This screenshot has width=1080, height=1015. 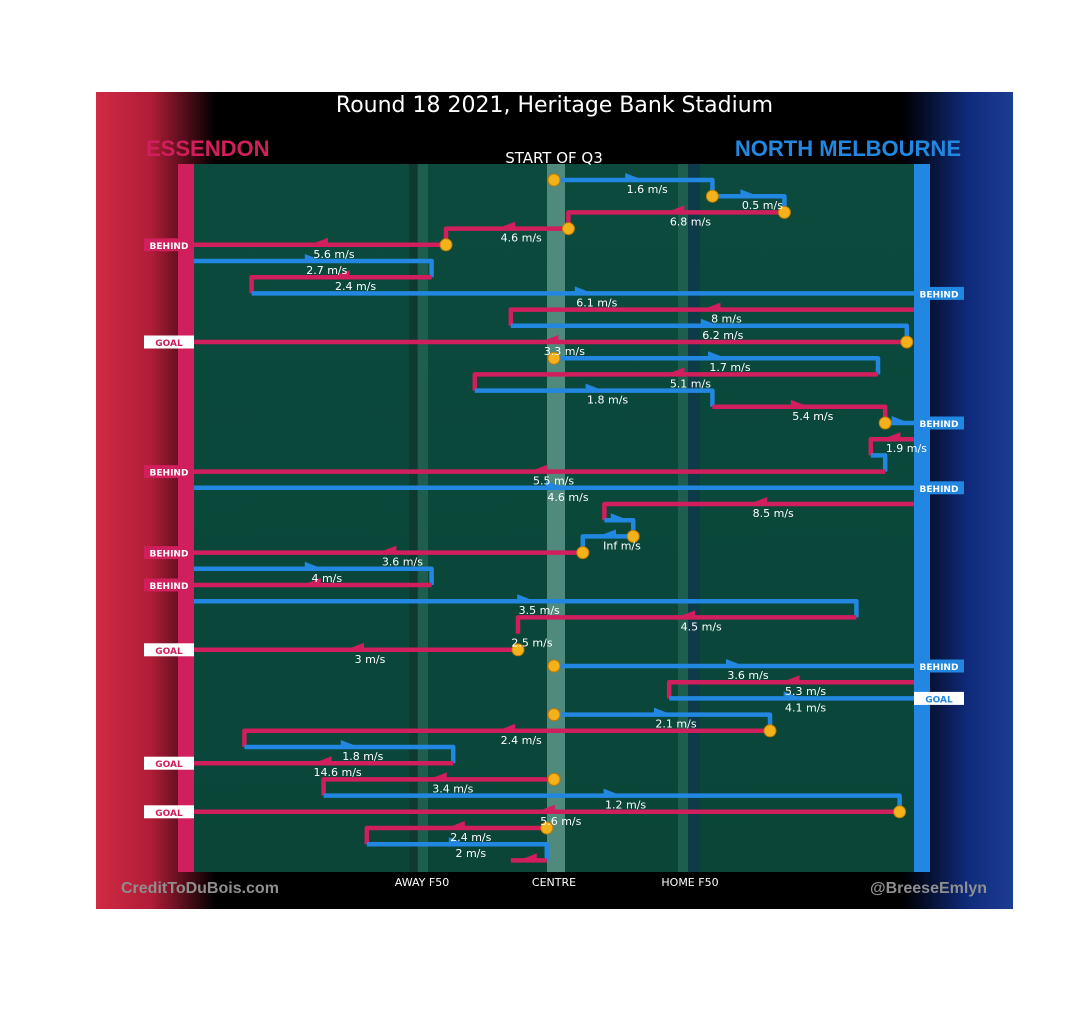 I want to click on chain-speed-label: 5.3 m/s, so click(x=805, y=691).